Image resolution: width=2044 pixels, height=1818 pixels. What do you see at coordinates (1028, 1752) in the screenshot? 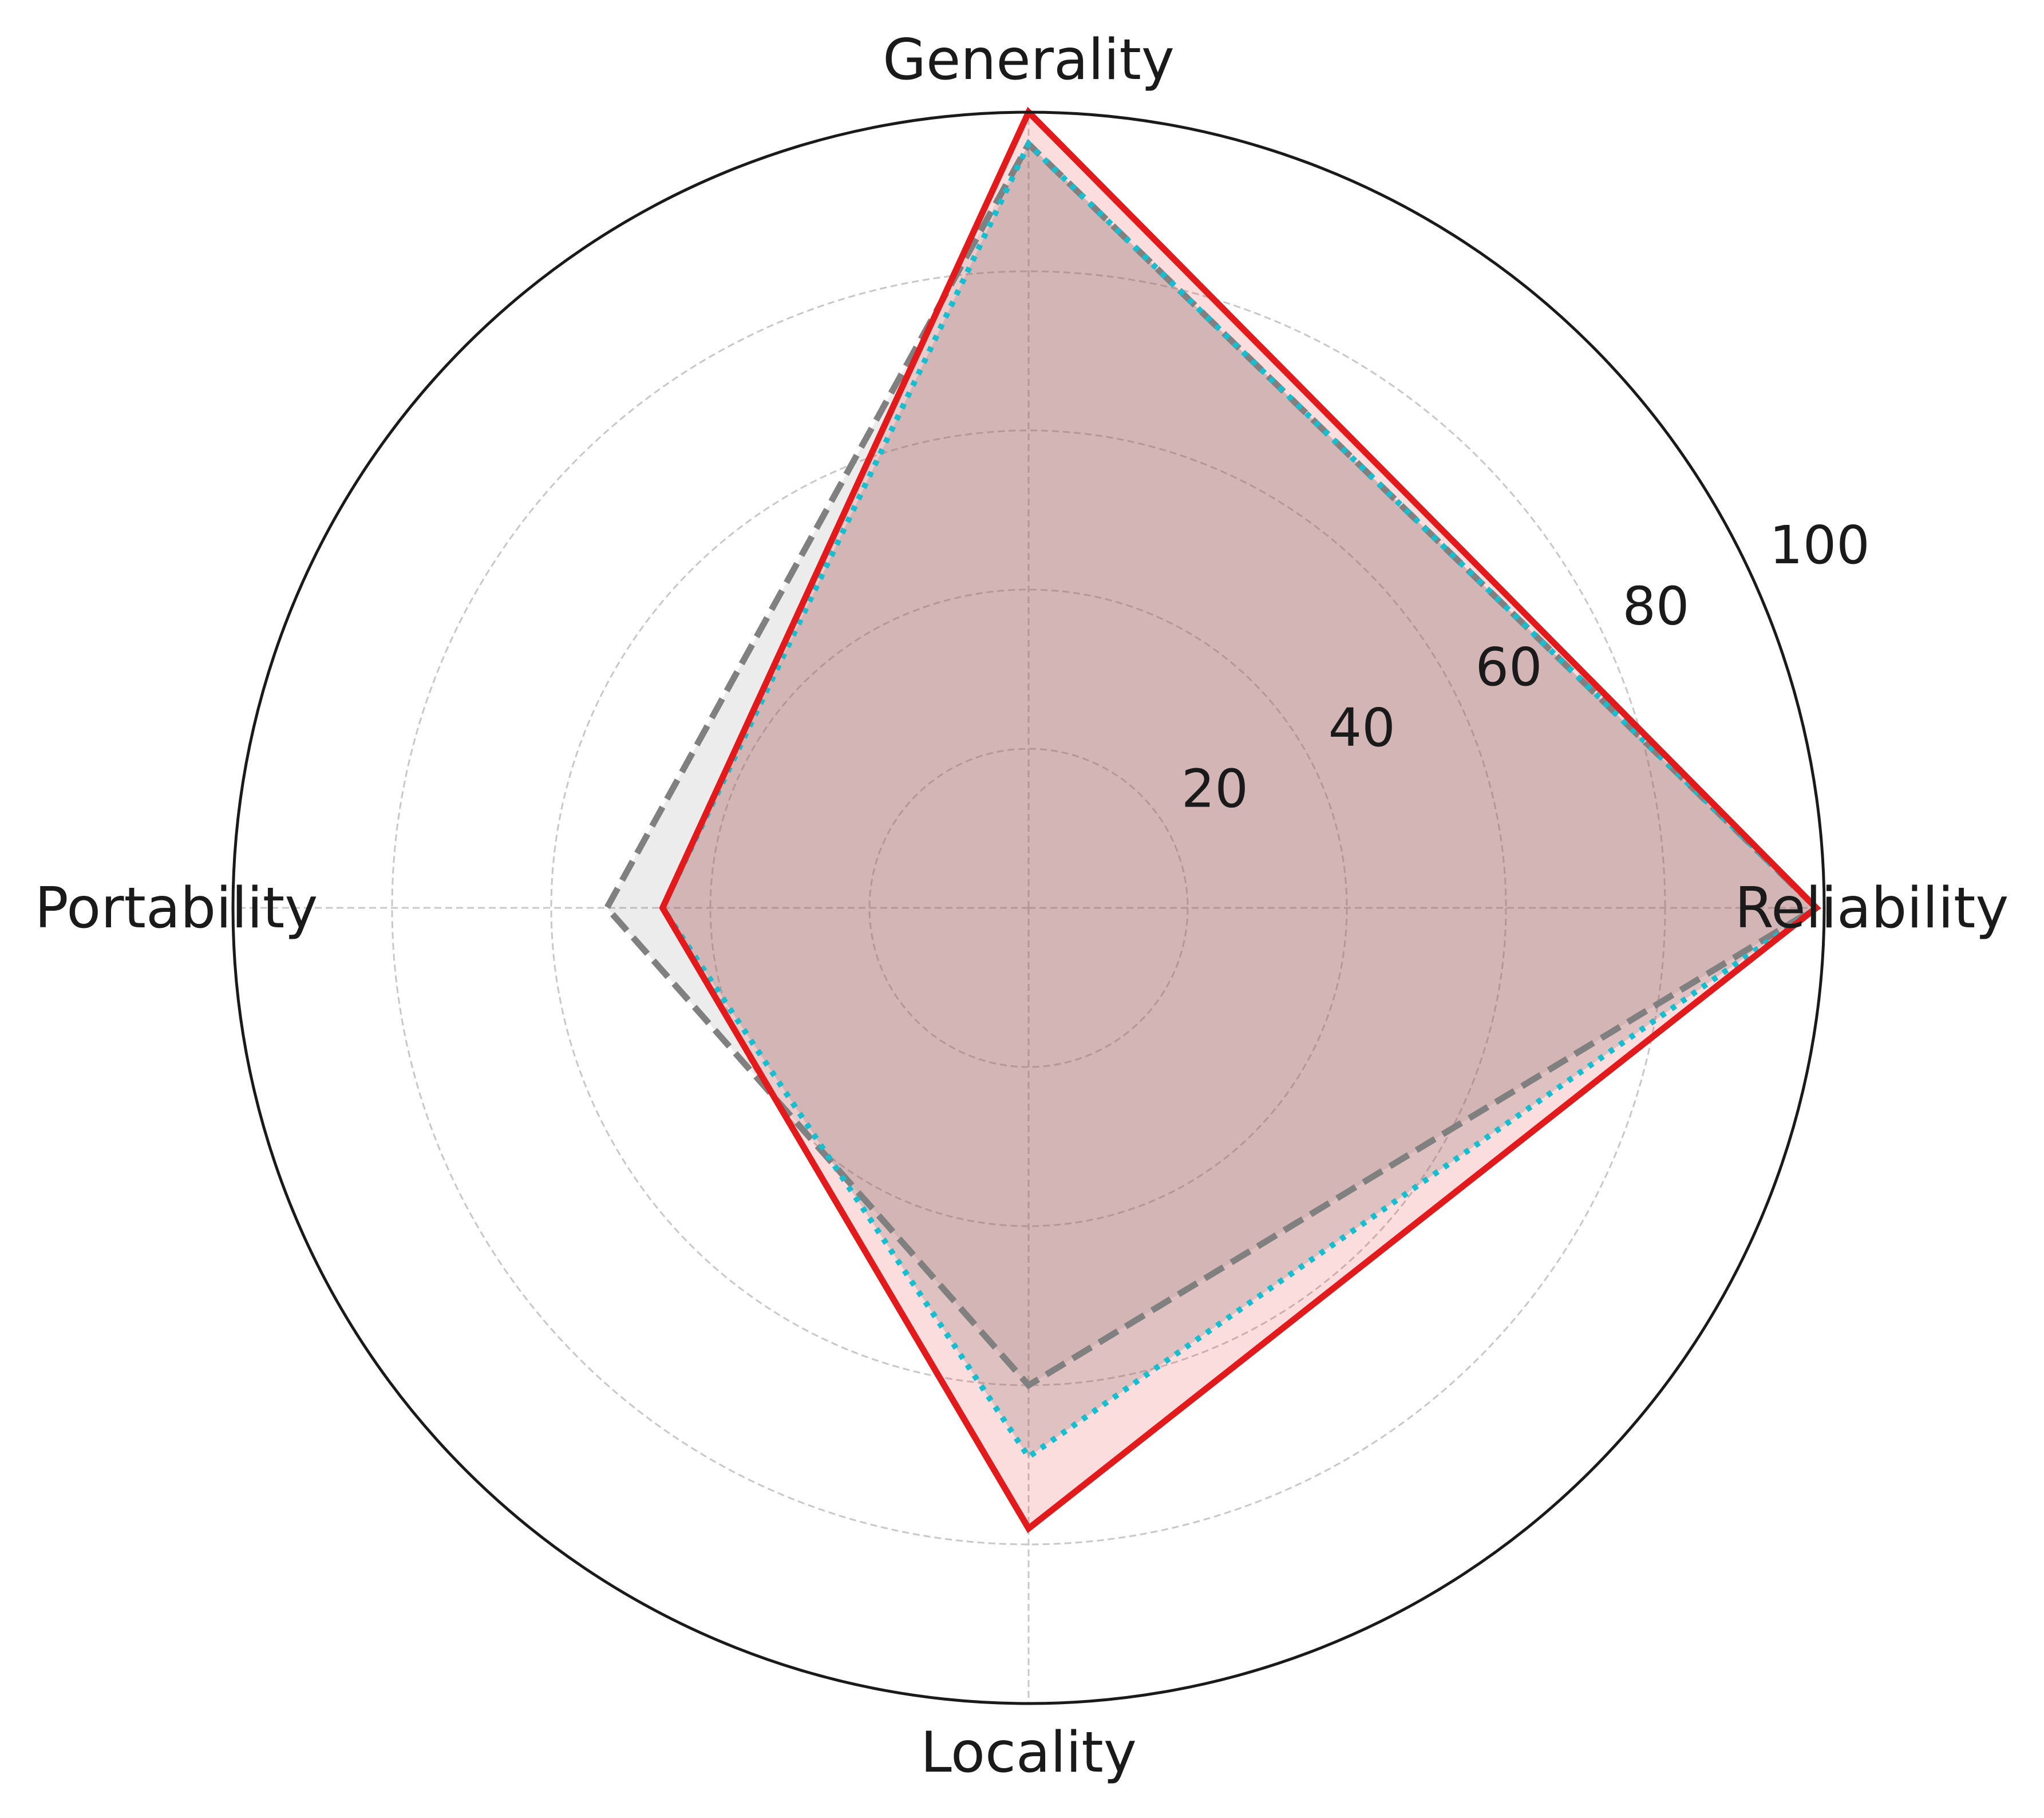
I see `axis-label-locality: Locality` at bounding box center [1028, 1752].